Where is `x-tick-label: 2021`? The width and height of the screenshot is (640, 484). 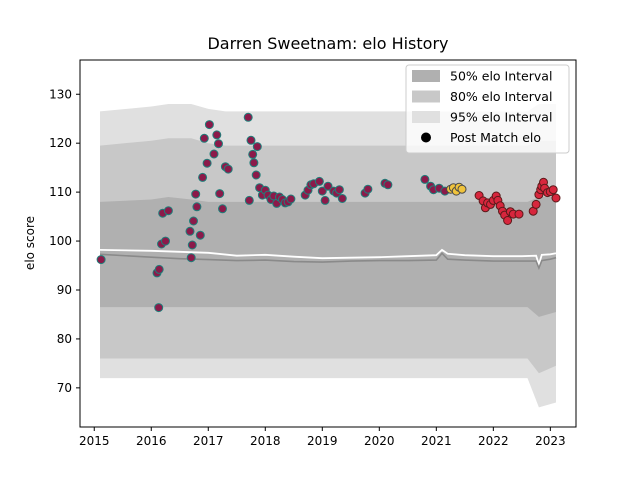 x-tick-label: 2021 is located at coordinates (436, 441).